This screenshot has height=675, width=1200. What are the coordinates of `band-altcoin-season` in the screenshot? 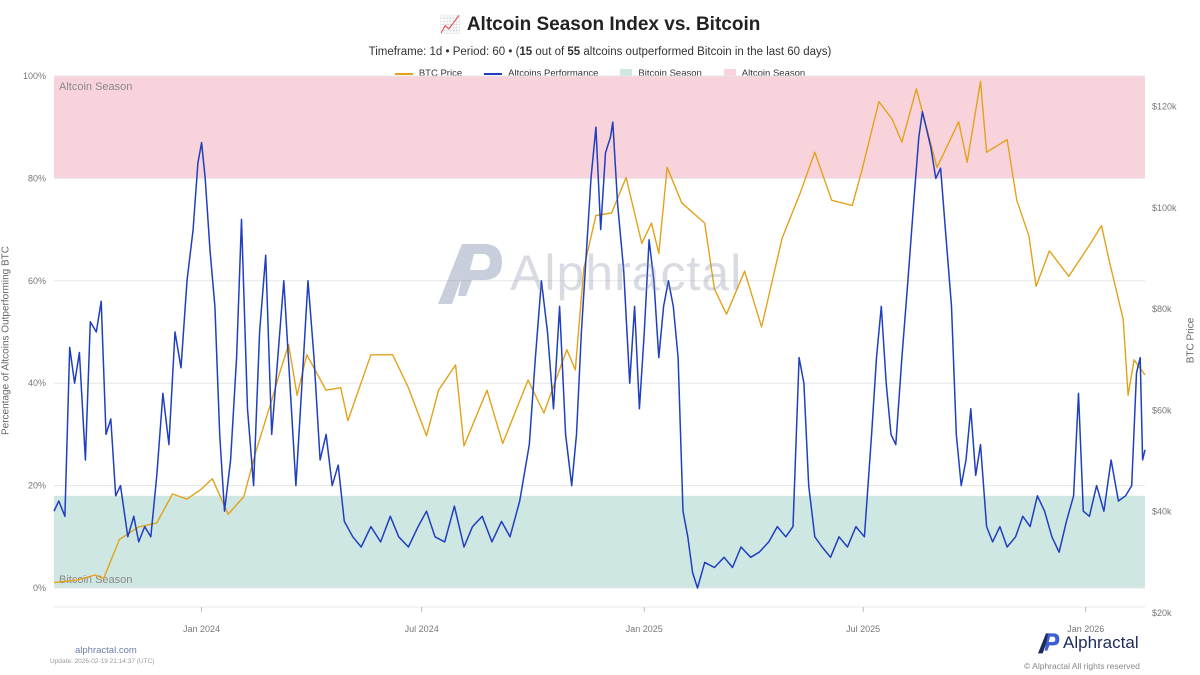 It's located at (599, 127).